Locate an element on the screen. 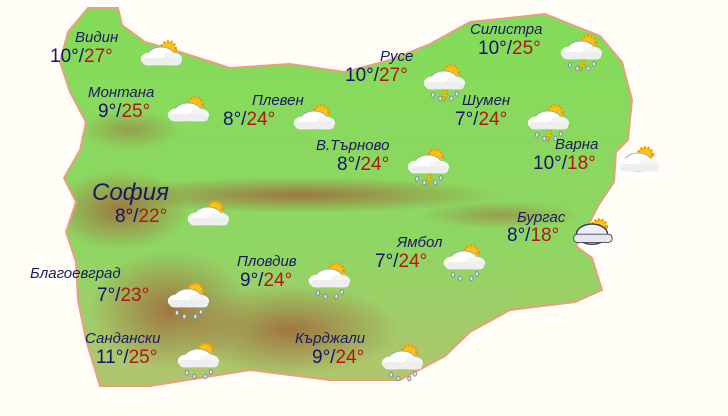 The width and height of the screenshot is (728, 416). city-name: Шумен is located at coordinates (486, 100).